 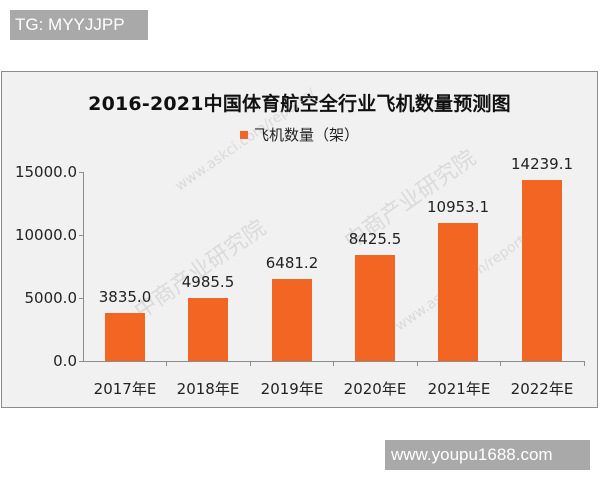 I want to click on bar-value-label: 4985.5, so click(x=208, y=282).